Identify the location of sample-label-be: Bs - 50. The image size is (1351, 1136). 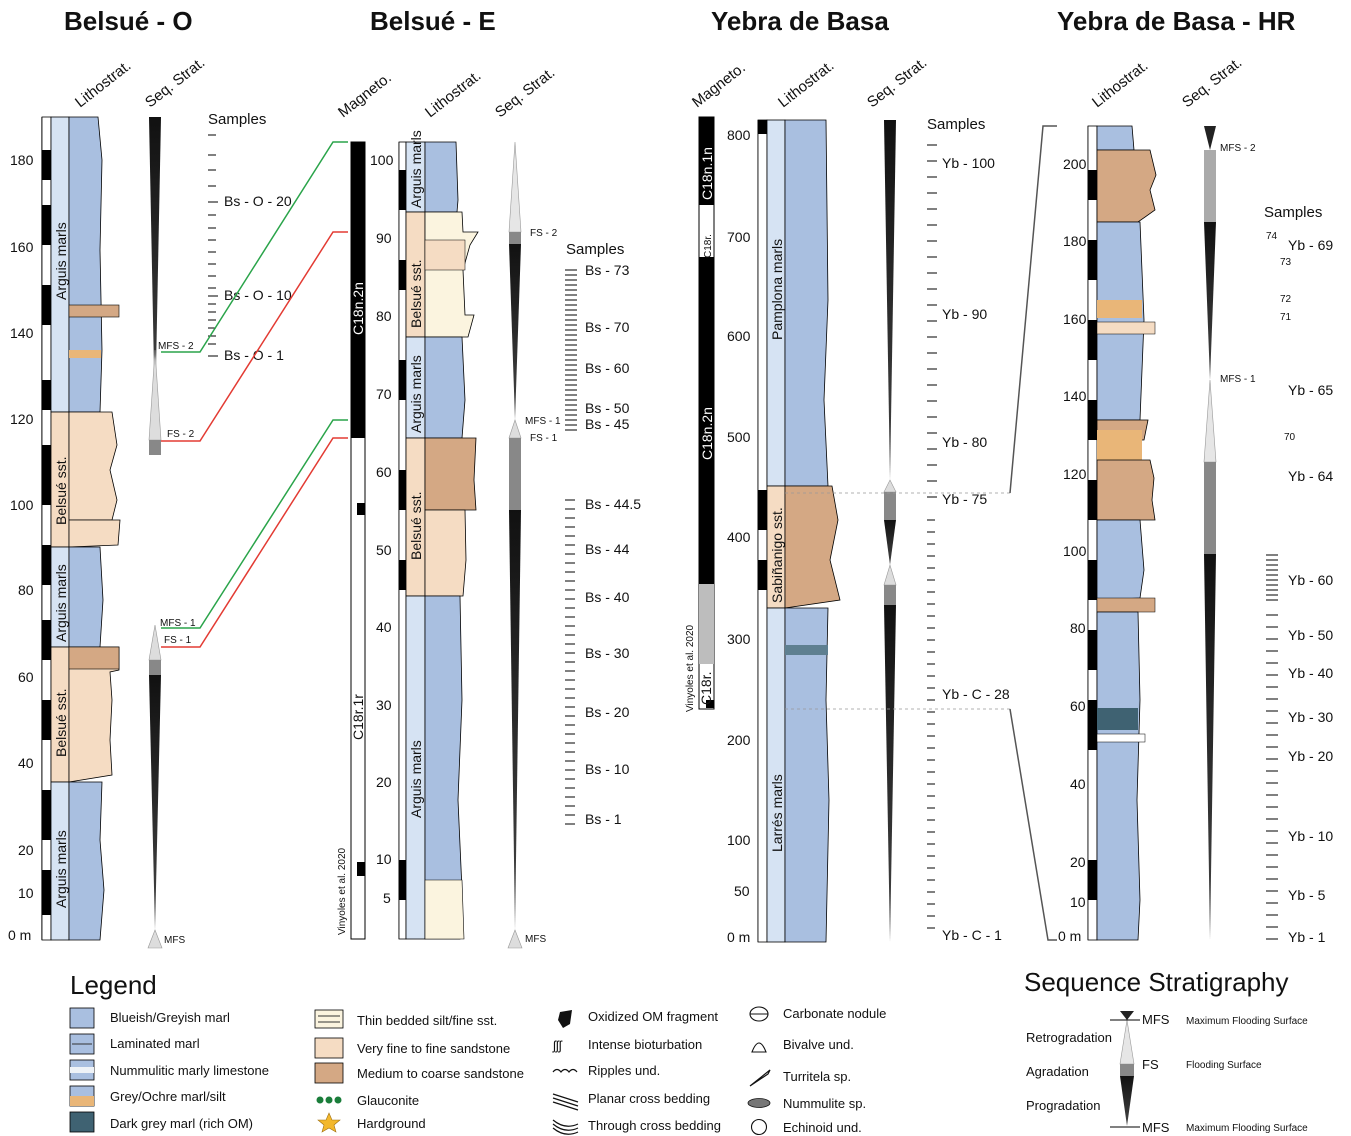
(607, 408).